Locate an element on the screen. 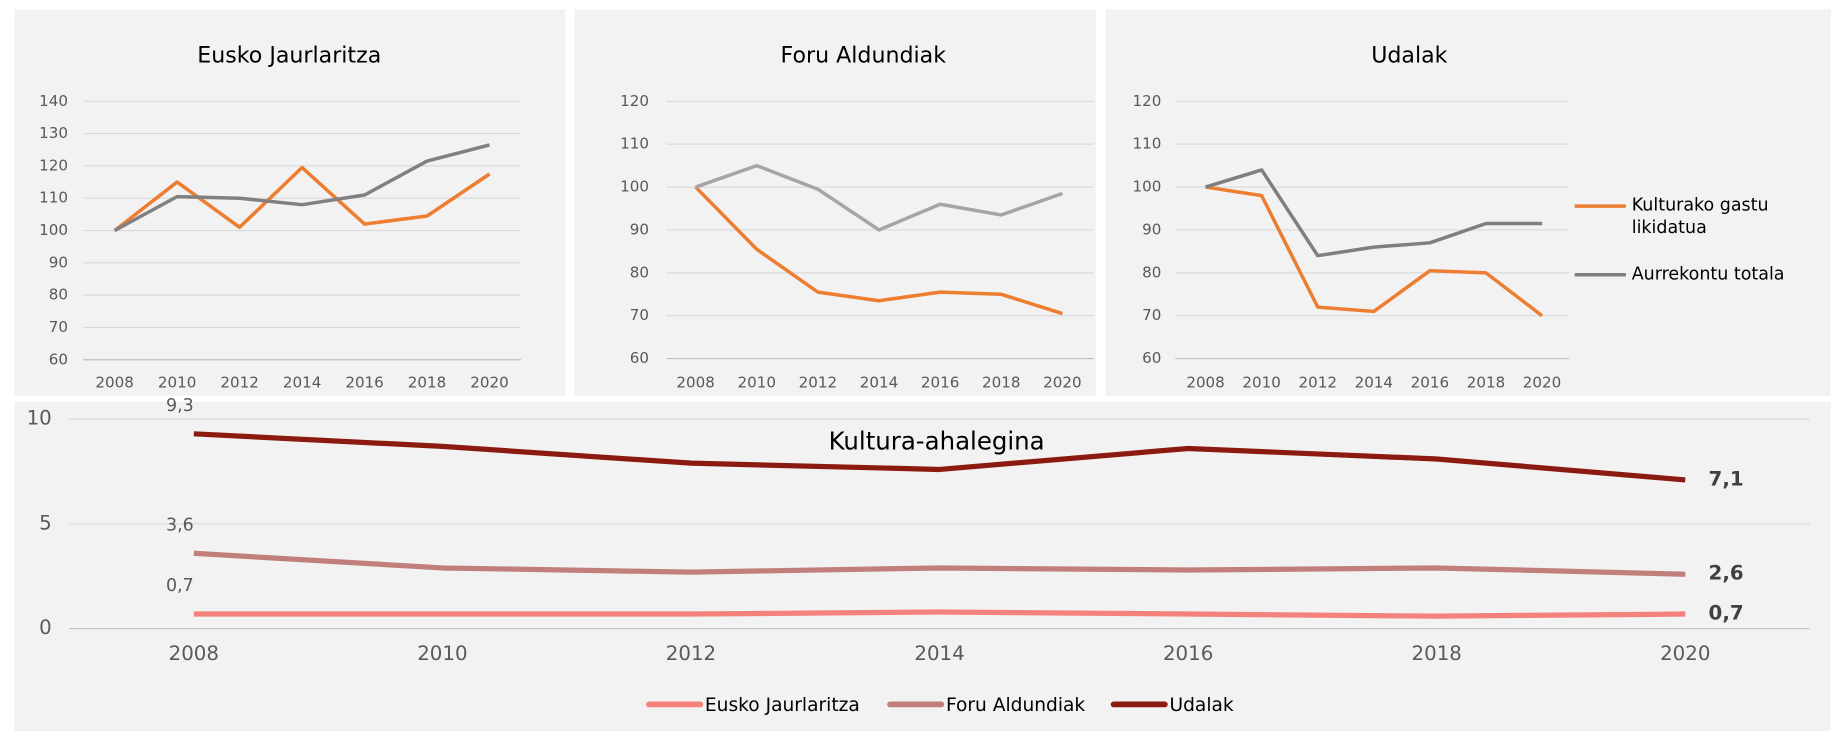  chart-title: Udalak is located at coordinates (1409, 55).